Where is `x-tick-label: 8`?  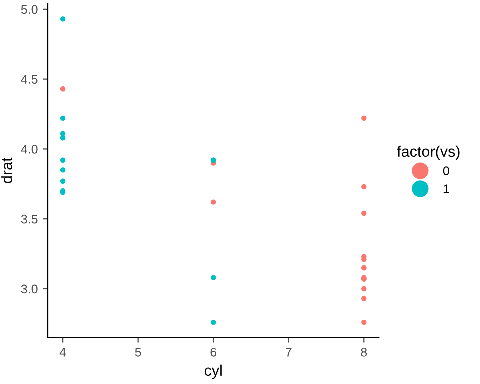
x-tick-label: 8 is located at coordinates (364, 352).